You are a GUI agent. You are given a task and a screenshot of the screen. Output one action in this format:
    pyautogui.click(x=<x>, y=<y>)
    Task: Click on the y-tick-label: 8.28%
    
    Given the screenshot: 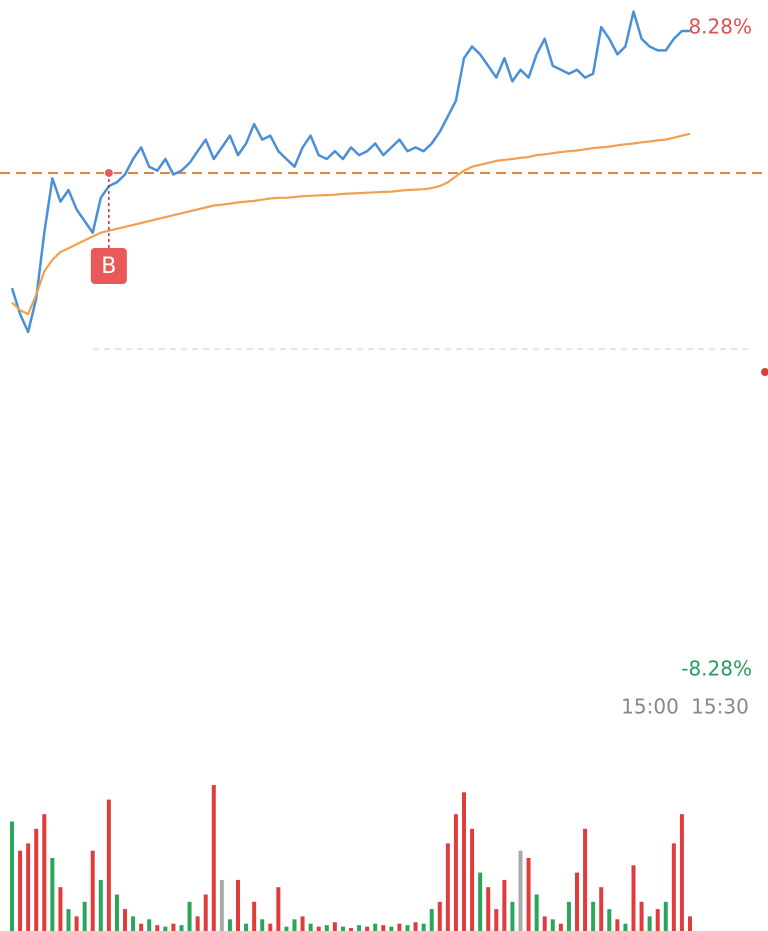 What is the action you would take?
    pyautogui.click(x=720, y=26)
    